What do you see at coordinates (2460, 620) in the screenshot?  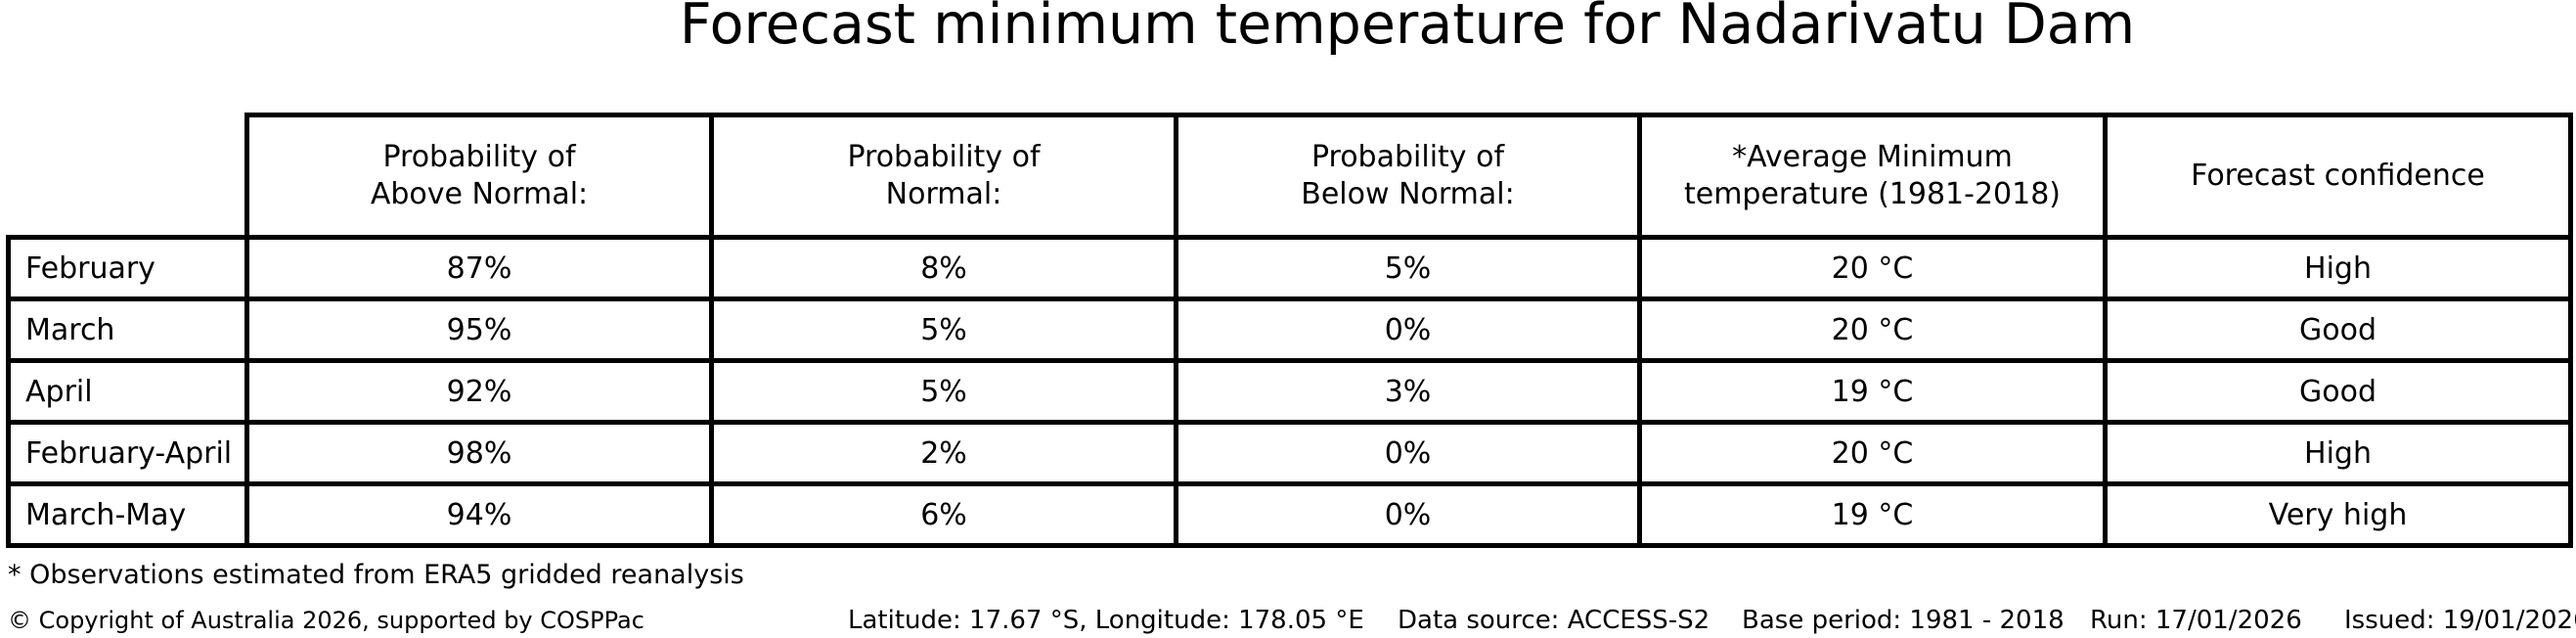 I see `issued-date-text: Issued: 19/01/2026` at bounding box center [2460, 620].